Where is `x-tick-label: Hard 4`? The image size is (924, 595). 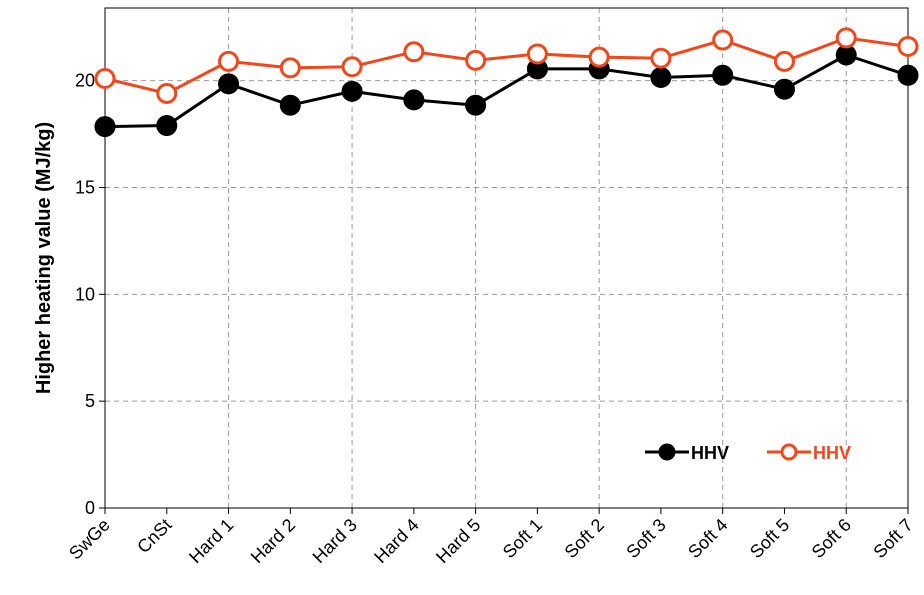
x-tick-label: Hard 4 is located at coordinates (396, 541).